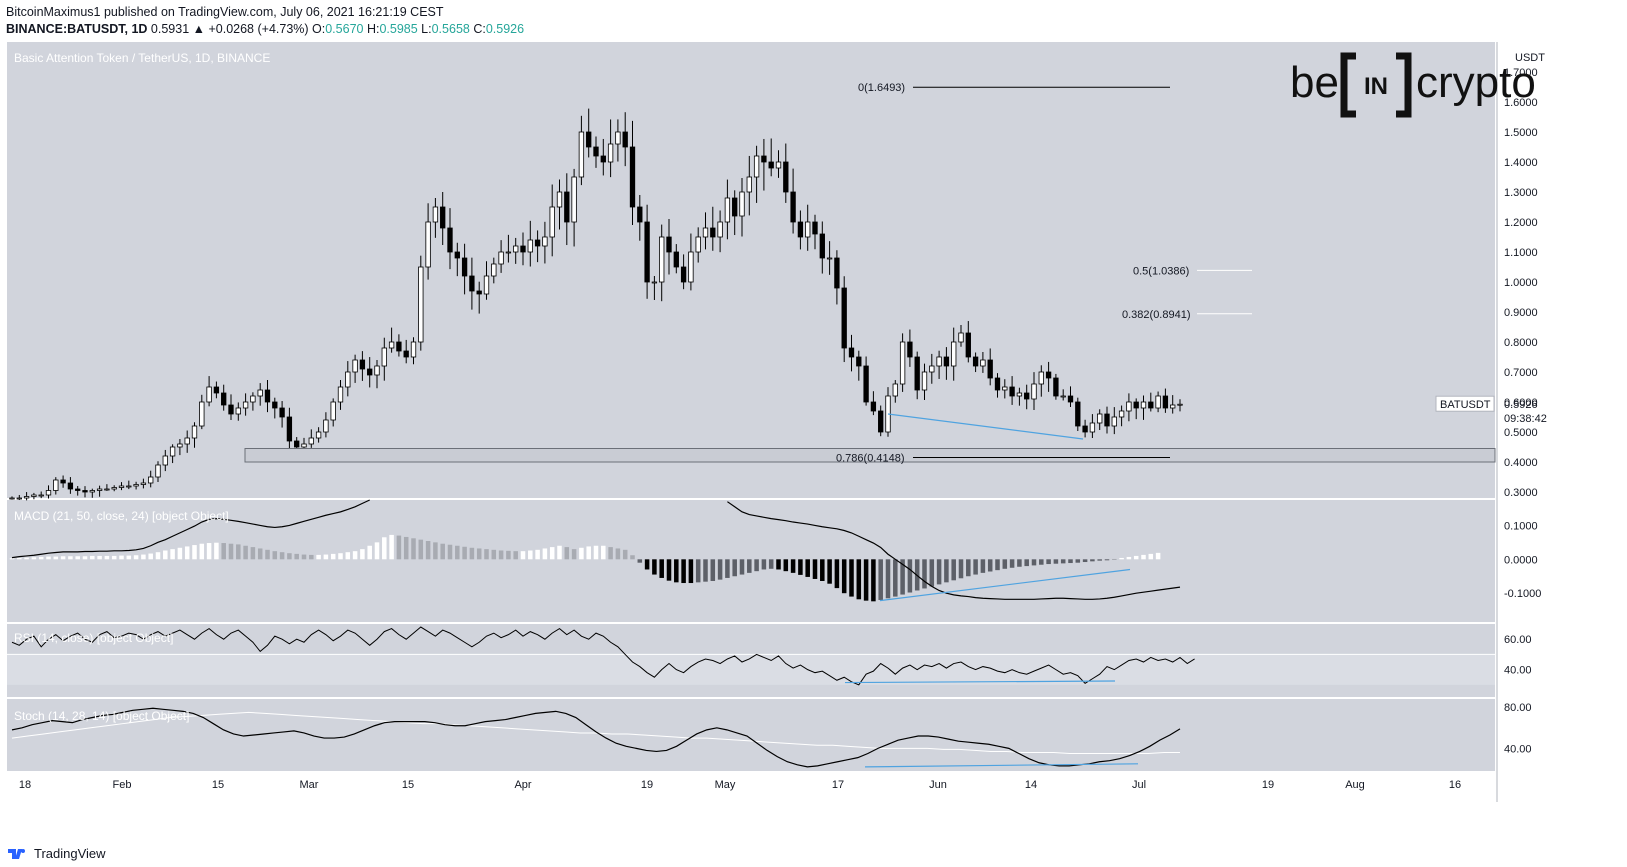  Describe the element at coordinates (1518, 708) in the screenshot. I see `stoch-axis-tick: 80.00` at that location.